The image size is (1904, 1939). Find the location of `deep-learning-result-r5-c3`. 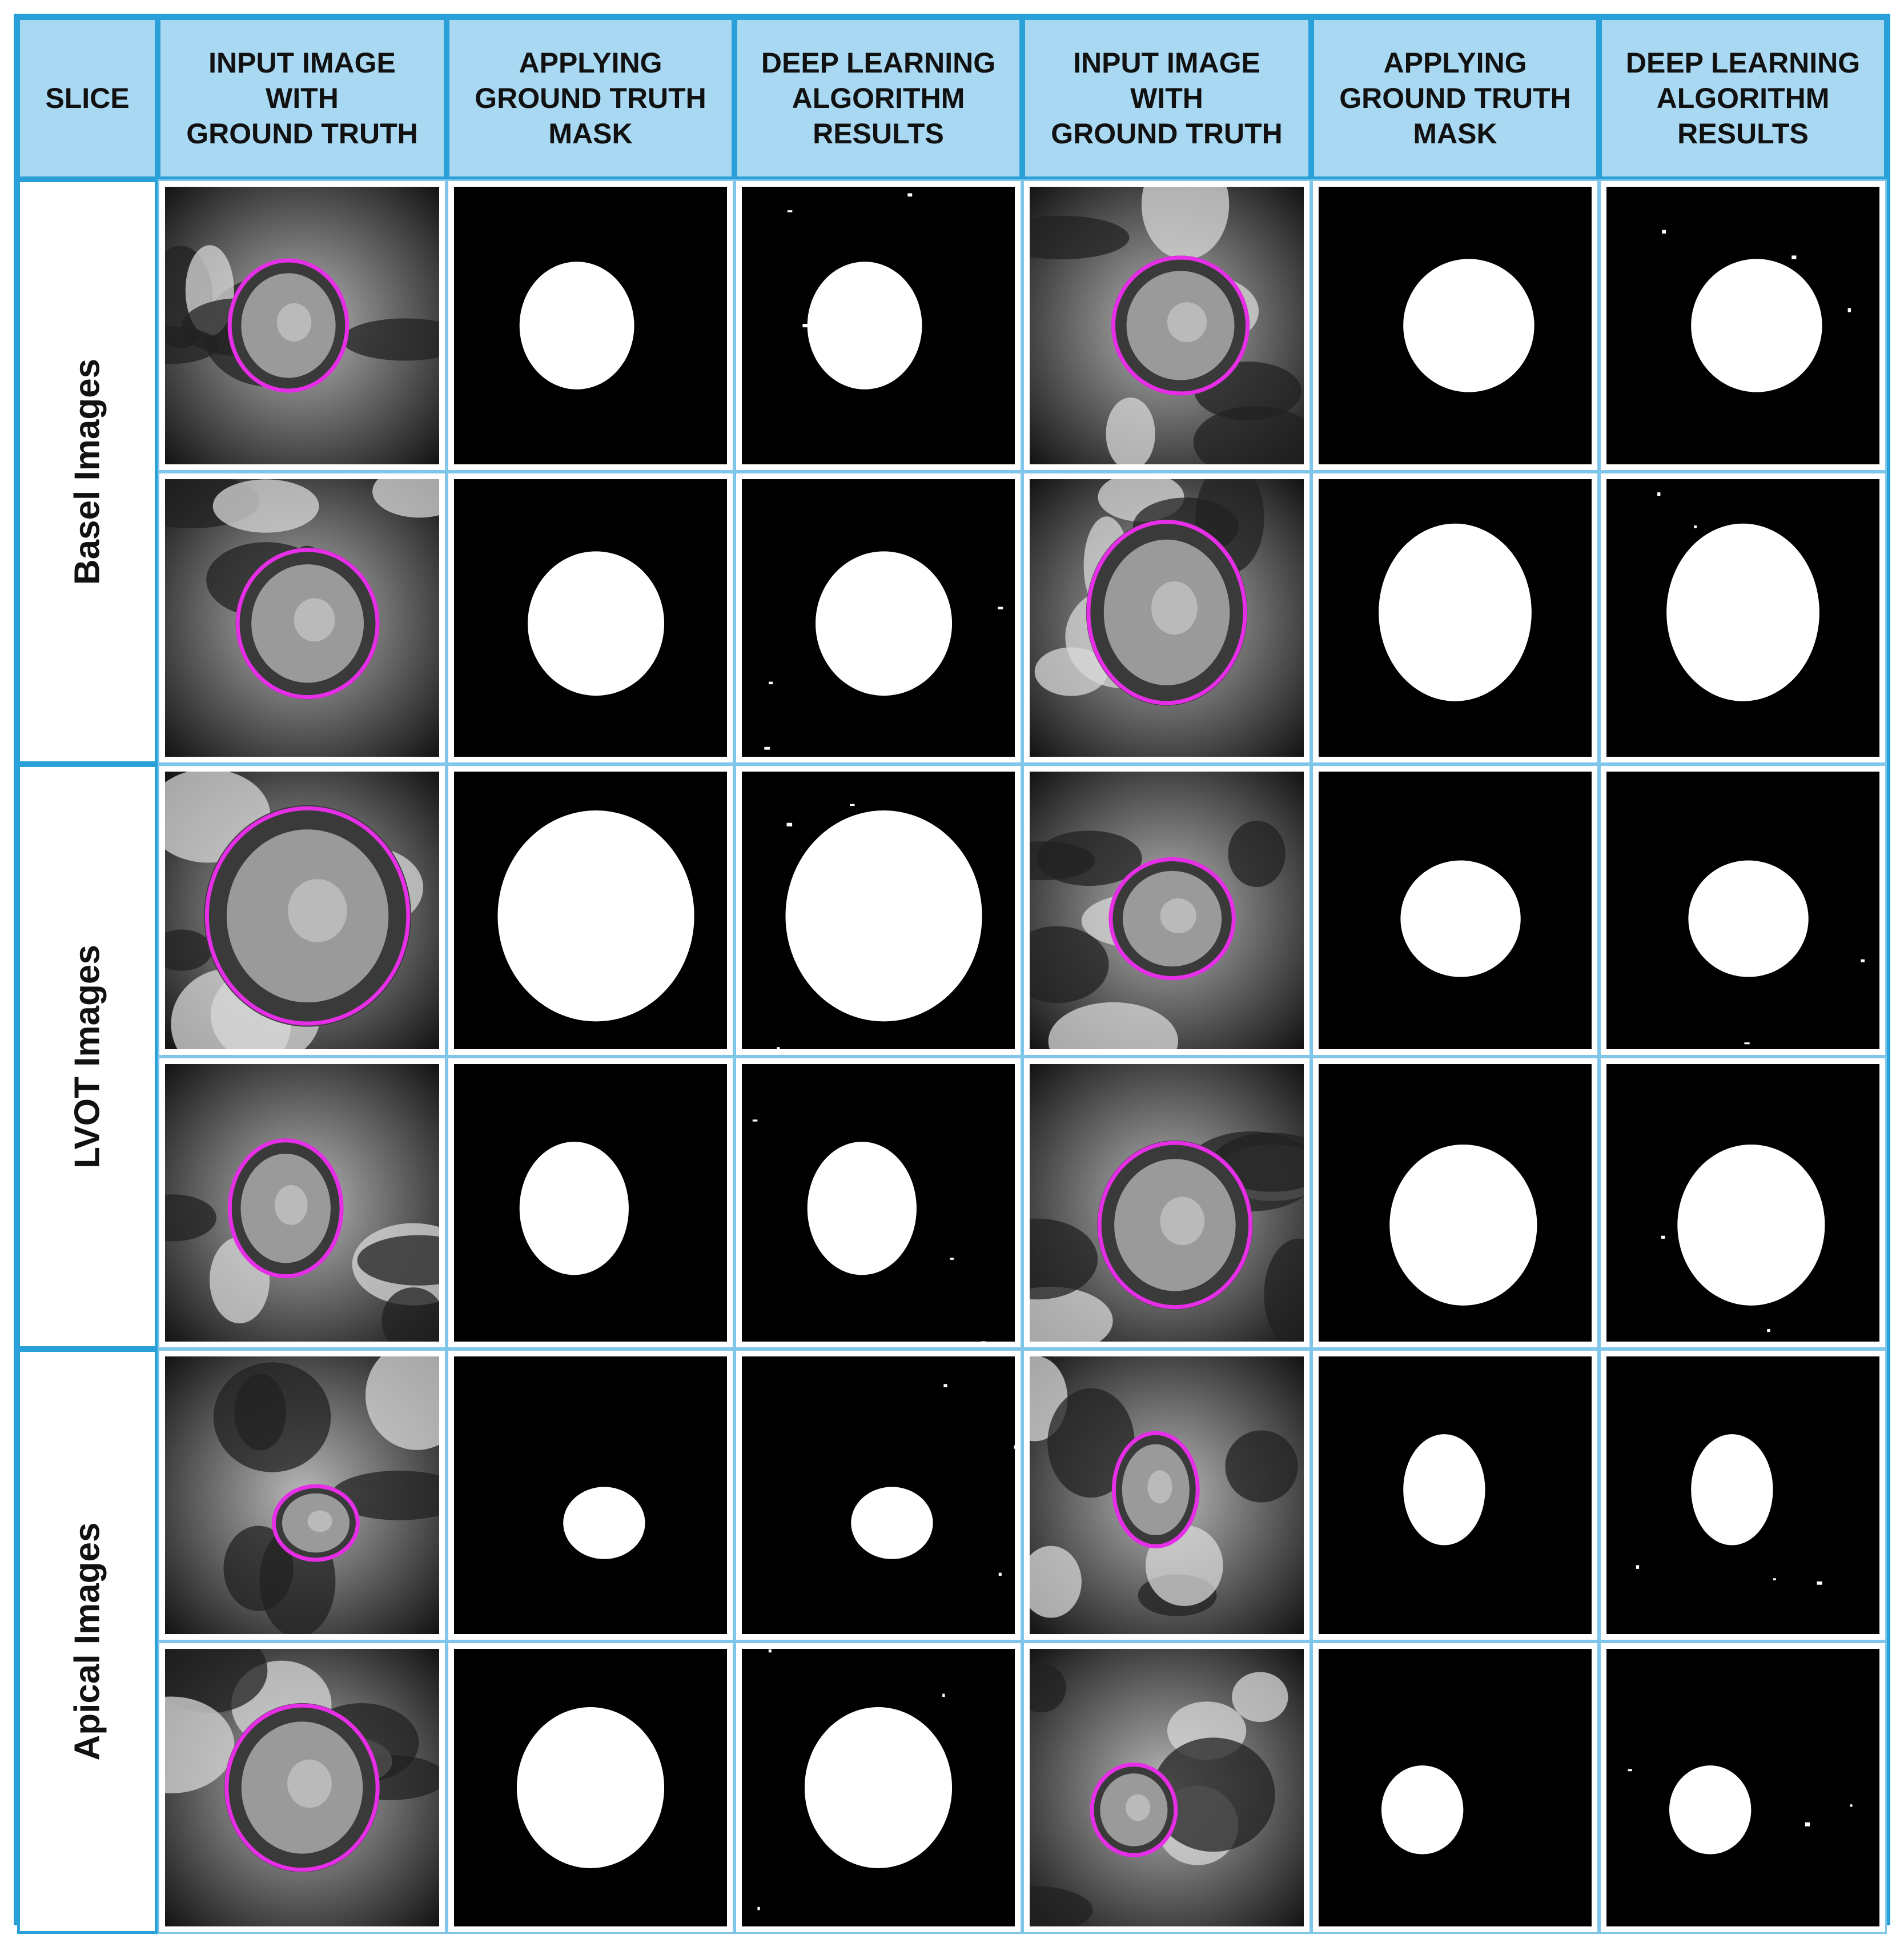

deep-learning-result-r5-c3 is located at coordinates (878, 1495).